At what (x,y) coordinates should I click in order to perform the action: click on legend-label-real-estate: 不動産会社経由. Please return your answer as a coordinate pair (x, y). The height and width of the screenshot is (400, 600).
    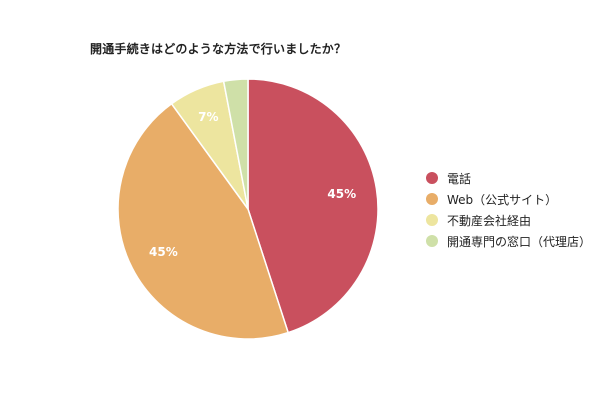
    Looking at the image, I should click on (489, 220).